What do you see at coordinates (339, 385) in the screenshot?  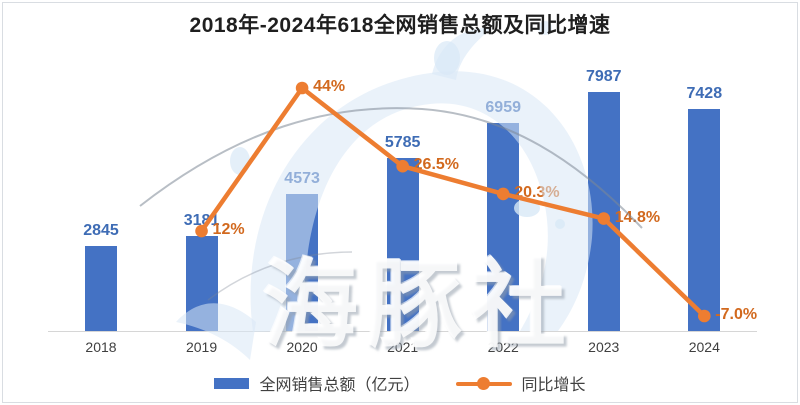 I see `legend-label-sales: 全网销售总额（亿元）` at bounding box center [339, 385].